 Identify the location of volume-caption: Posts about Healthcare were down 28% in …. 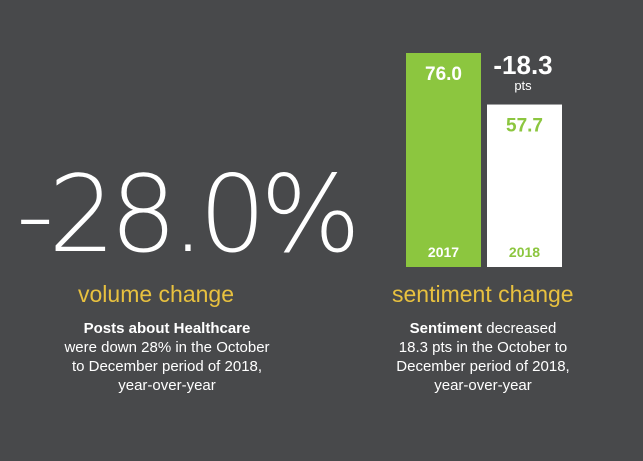
(167, 357).